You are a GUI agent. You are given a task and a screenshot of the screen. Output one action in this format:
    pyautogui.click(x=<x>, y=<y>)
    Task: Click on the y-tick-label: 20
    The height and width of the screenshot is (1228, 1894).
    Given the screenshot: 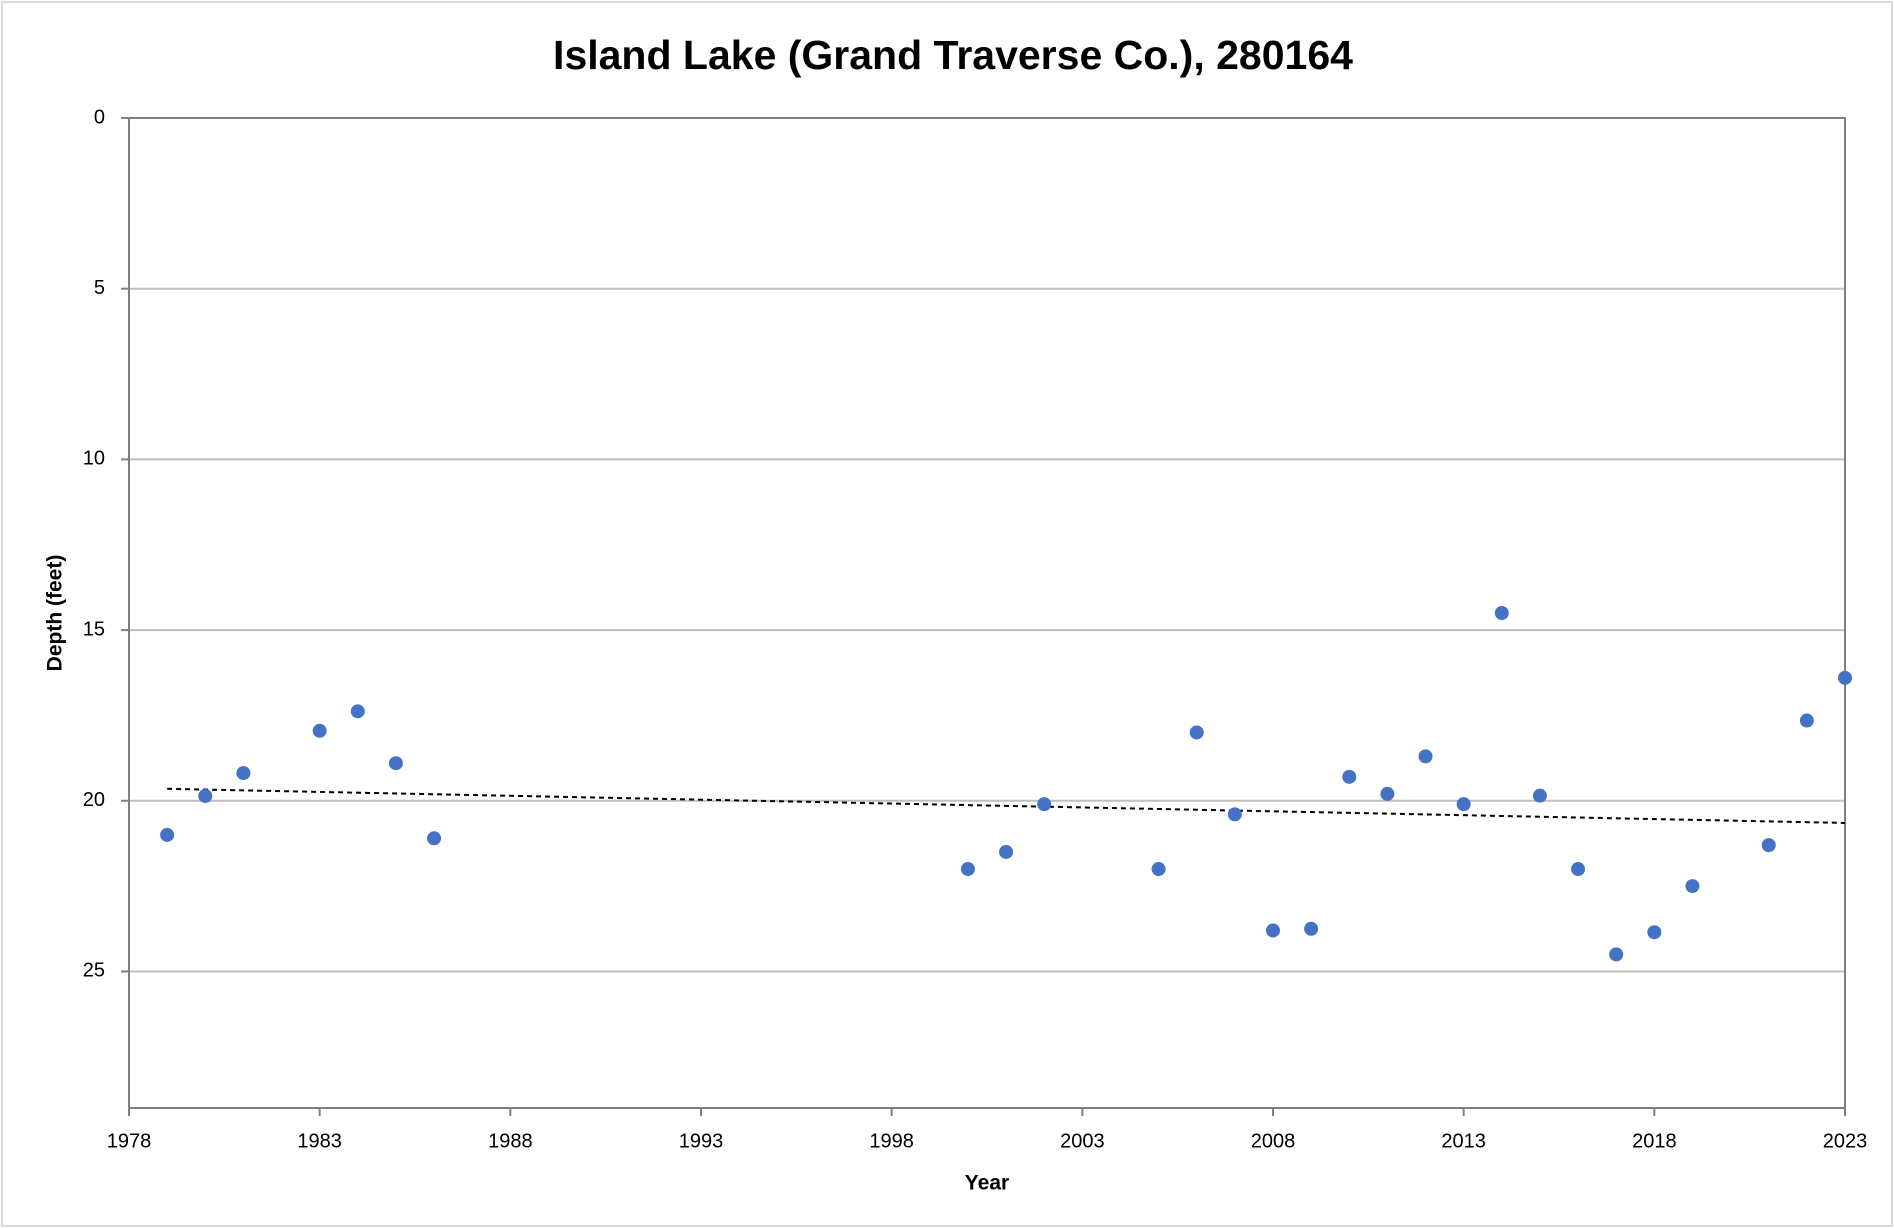 What is the action you would take?
    pyautogui.click(x=94, y=800)
    